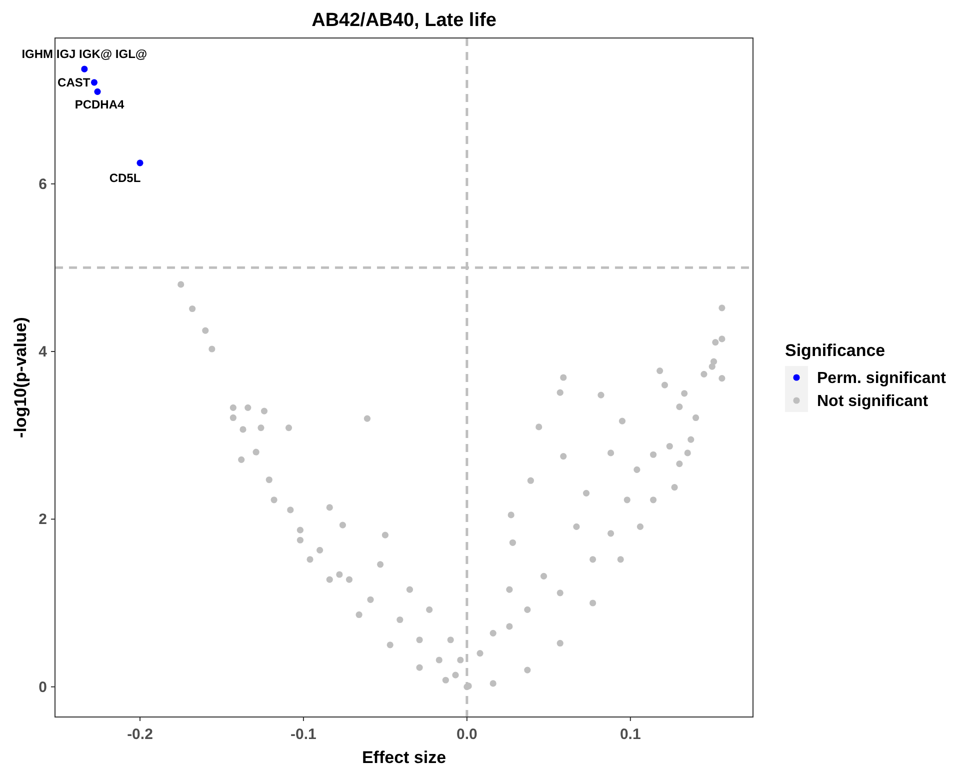 The width and height of the screenshot is (968, 769). I want to click on y-tick-label: 6, so click(42, 184).